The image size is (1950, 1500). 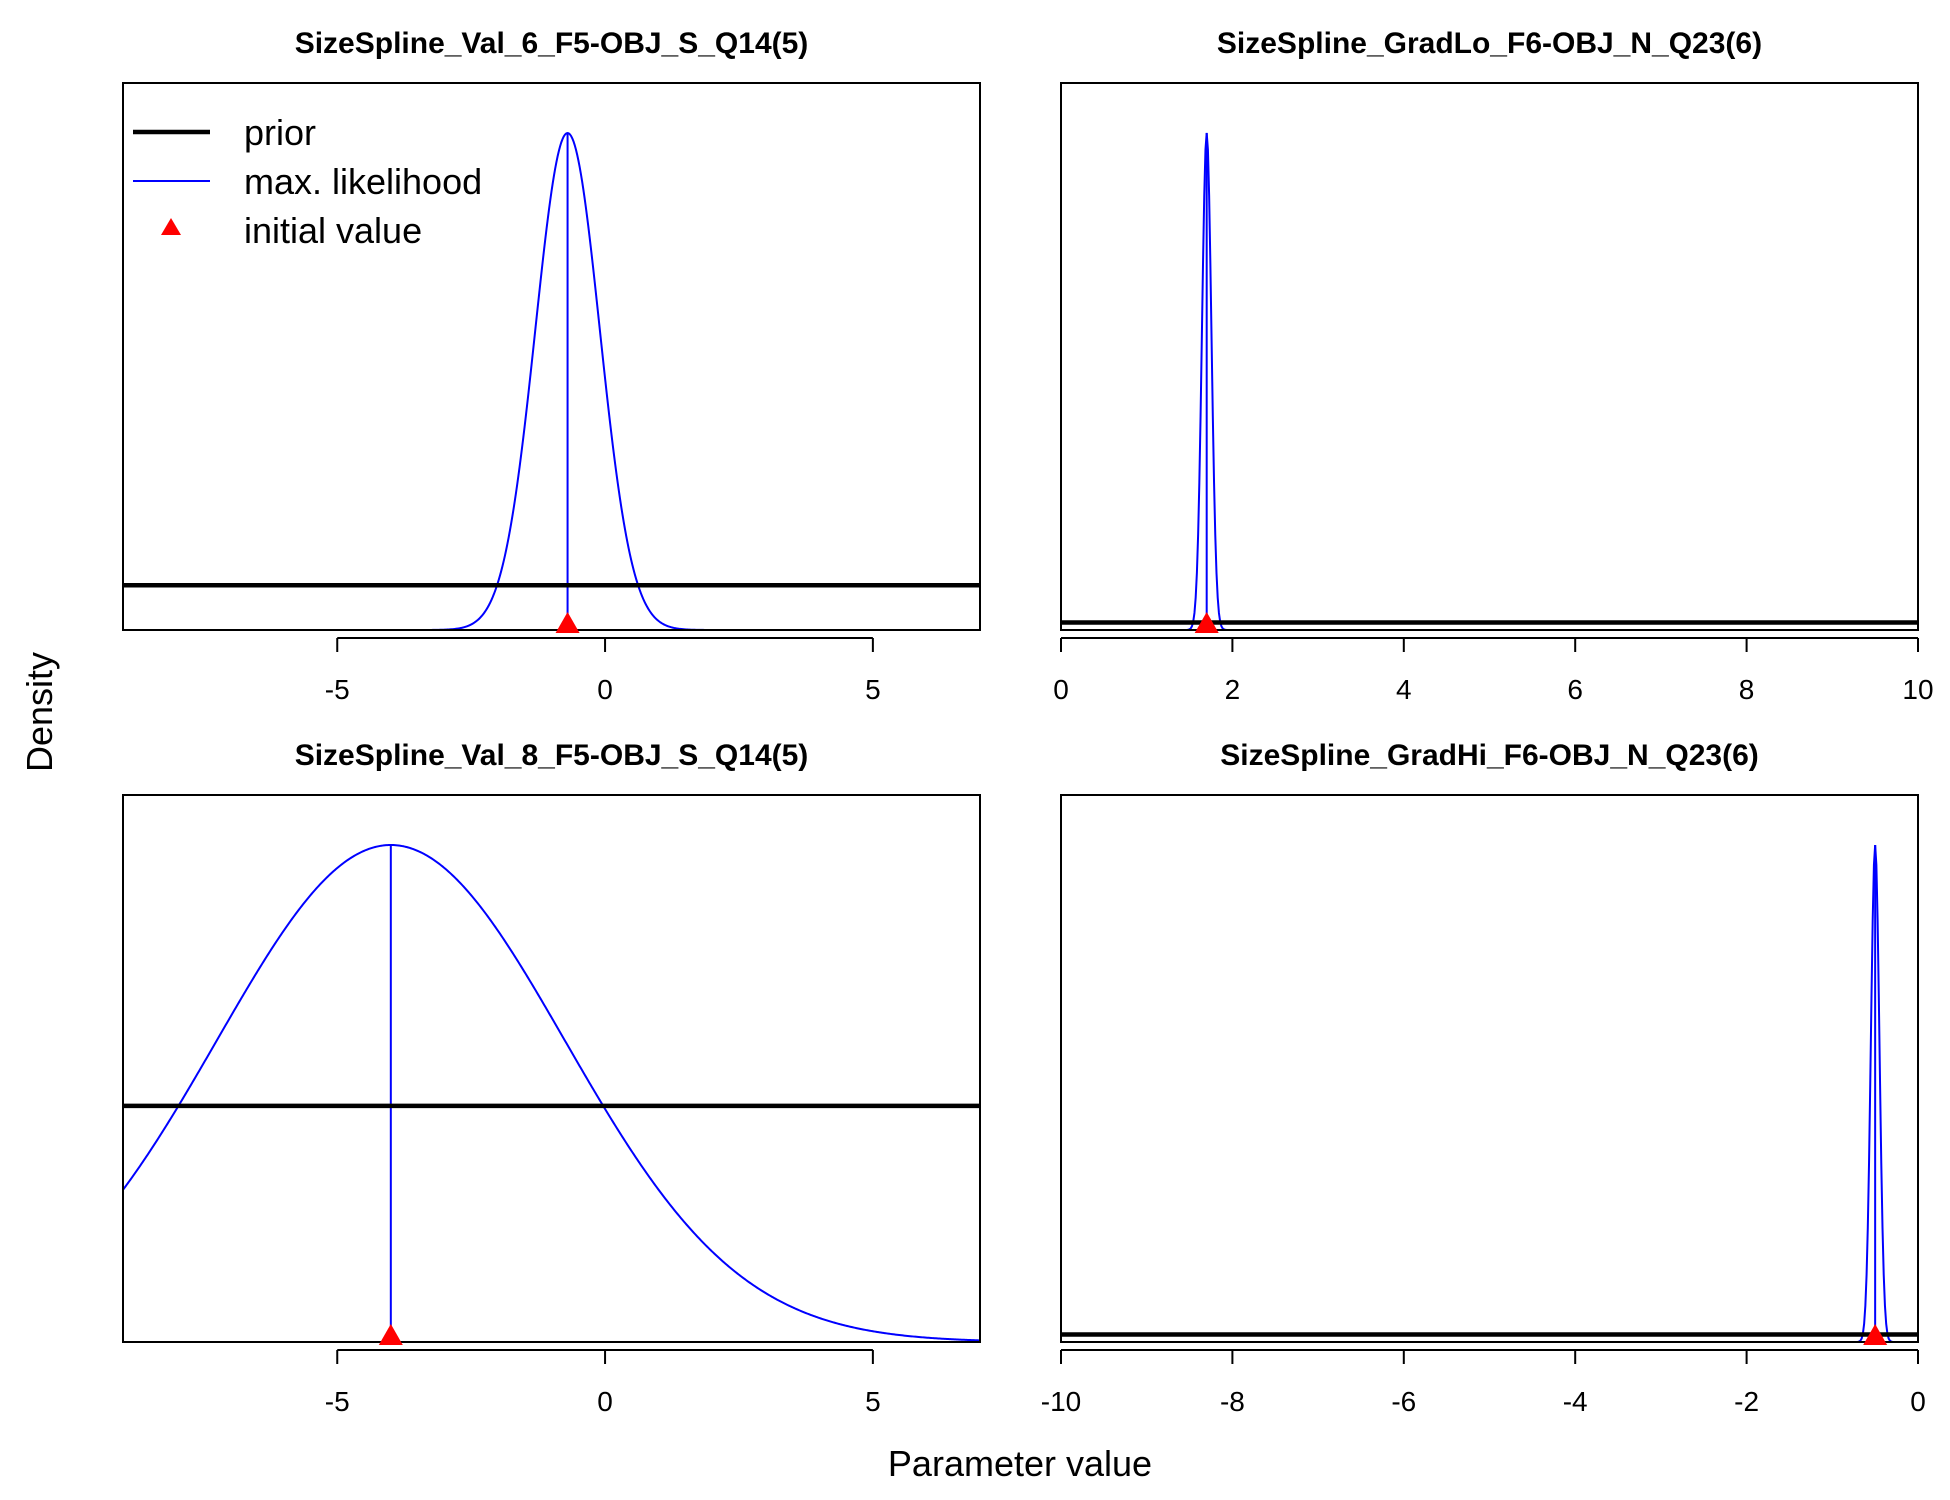 What do you see at coordinates (1403, 1401) in the screenshot?
I see `x-tick-label: -6` at bounding box center [1403, 1401].